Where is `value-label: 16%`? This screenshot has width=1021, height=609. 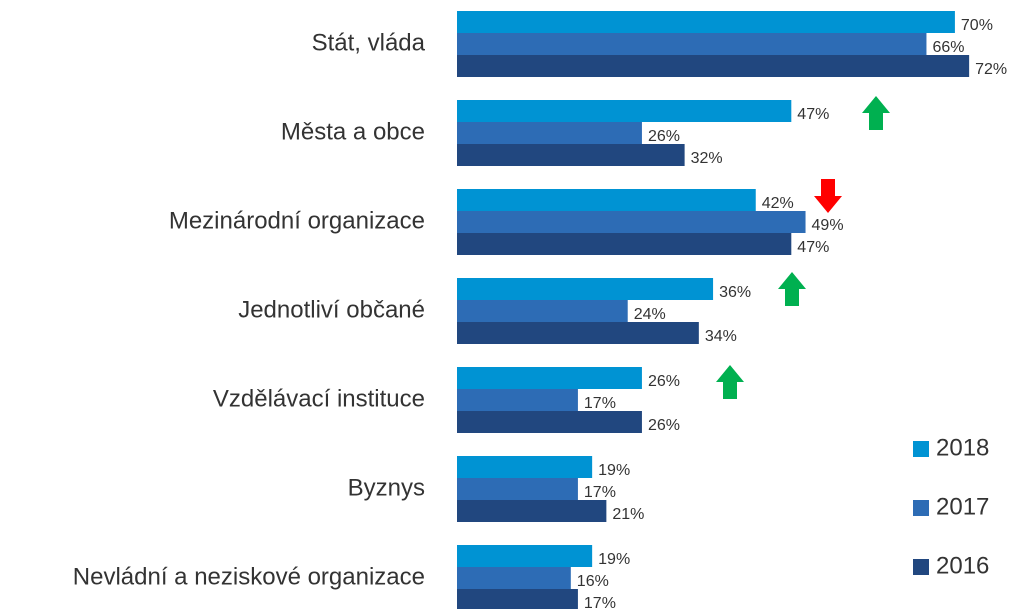 value-label: 16% is located at coordinates (593, 581).